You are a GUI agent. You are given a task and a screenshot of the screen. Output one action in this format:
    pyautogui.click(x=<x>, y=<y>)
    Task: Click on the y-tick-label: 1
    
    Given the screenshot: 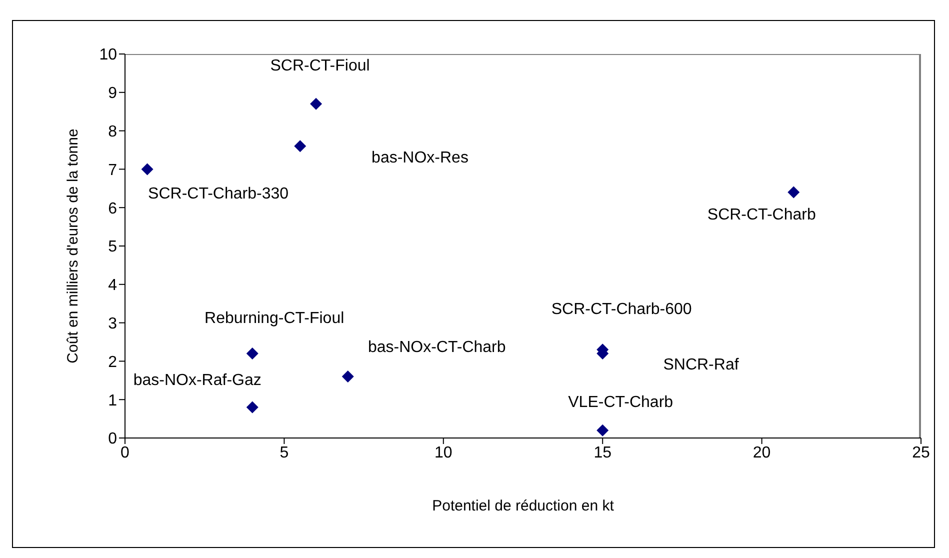 What is the action you would take?
    pyautogui.click(x=113, y=401)
    